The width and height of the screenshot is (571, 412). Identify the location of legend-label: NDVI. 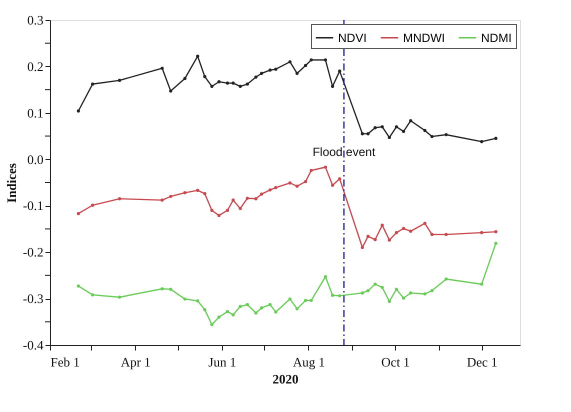
(352, 37).